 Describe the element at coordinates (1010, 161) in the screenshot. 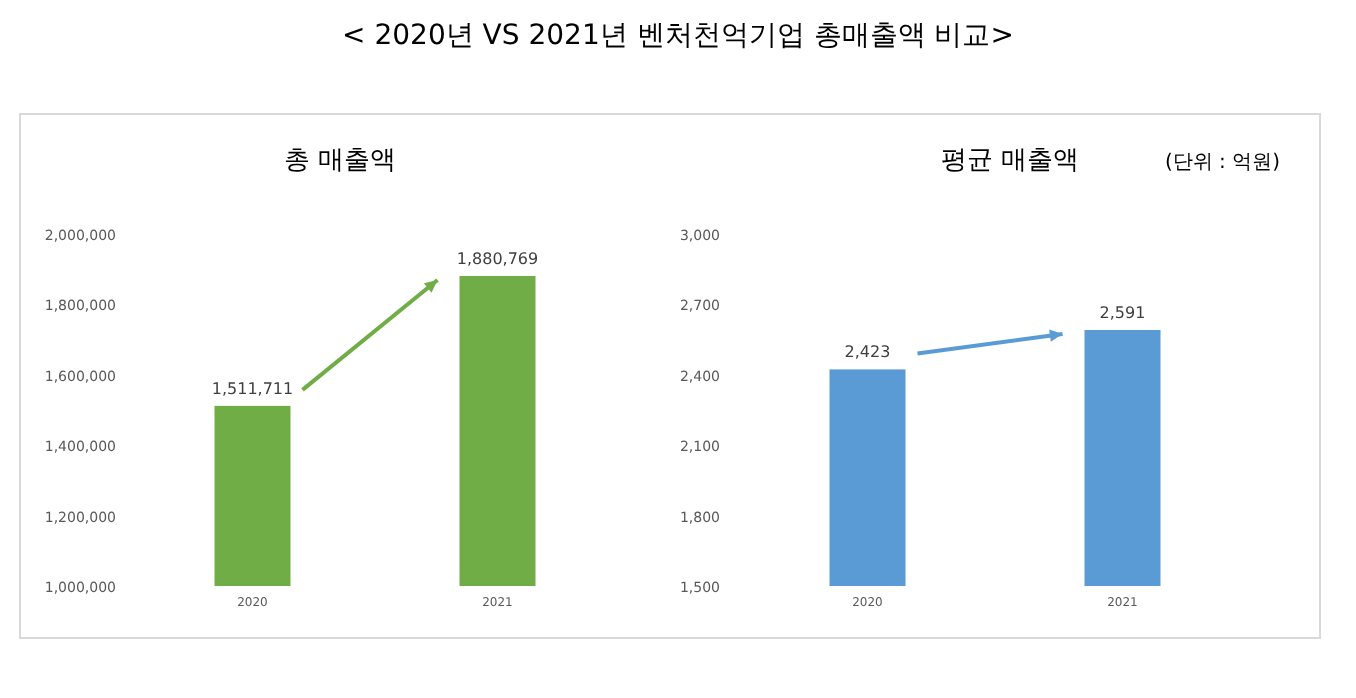

I see `chart-title: 평균 매출액` at that location.